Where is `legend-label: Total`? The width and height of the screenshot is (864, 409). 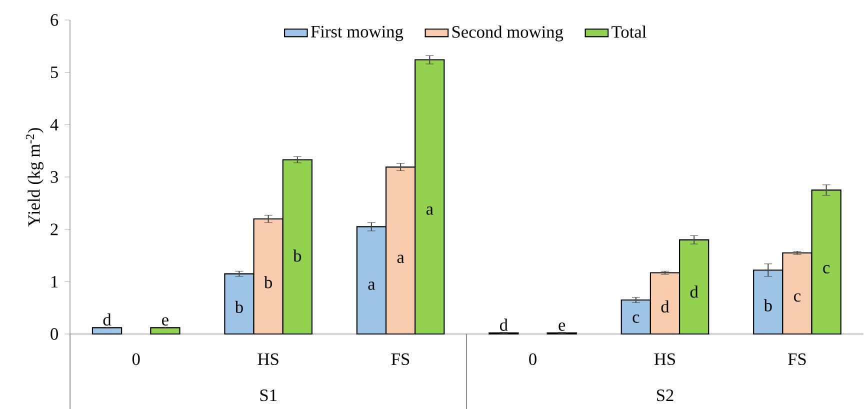
legend-label: Total is located at coordinates (629, 31).